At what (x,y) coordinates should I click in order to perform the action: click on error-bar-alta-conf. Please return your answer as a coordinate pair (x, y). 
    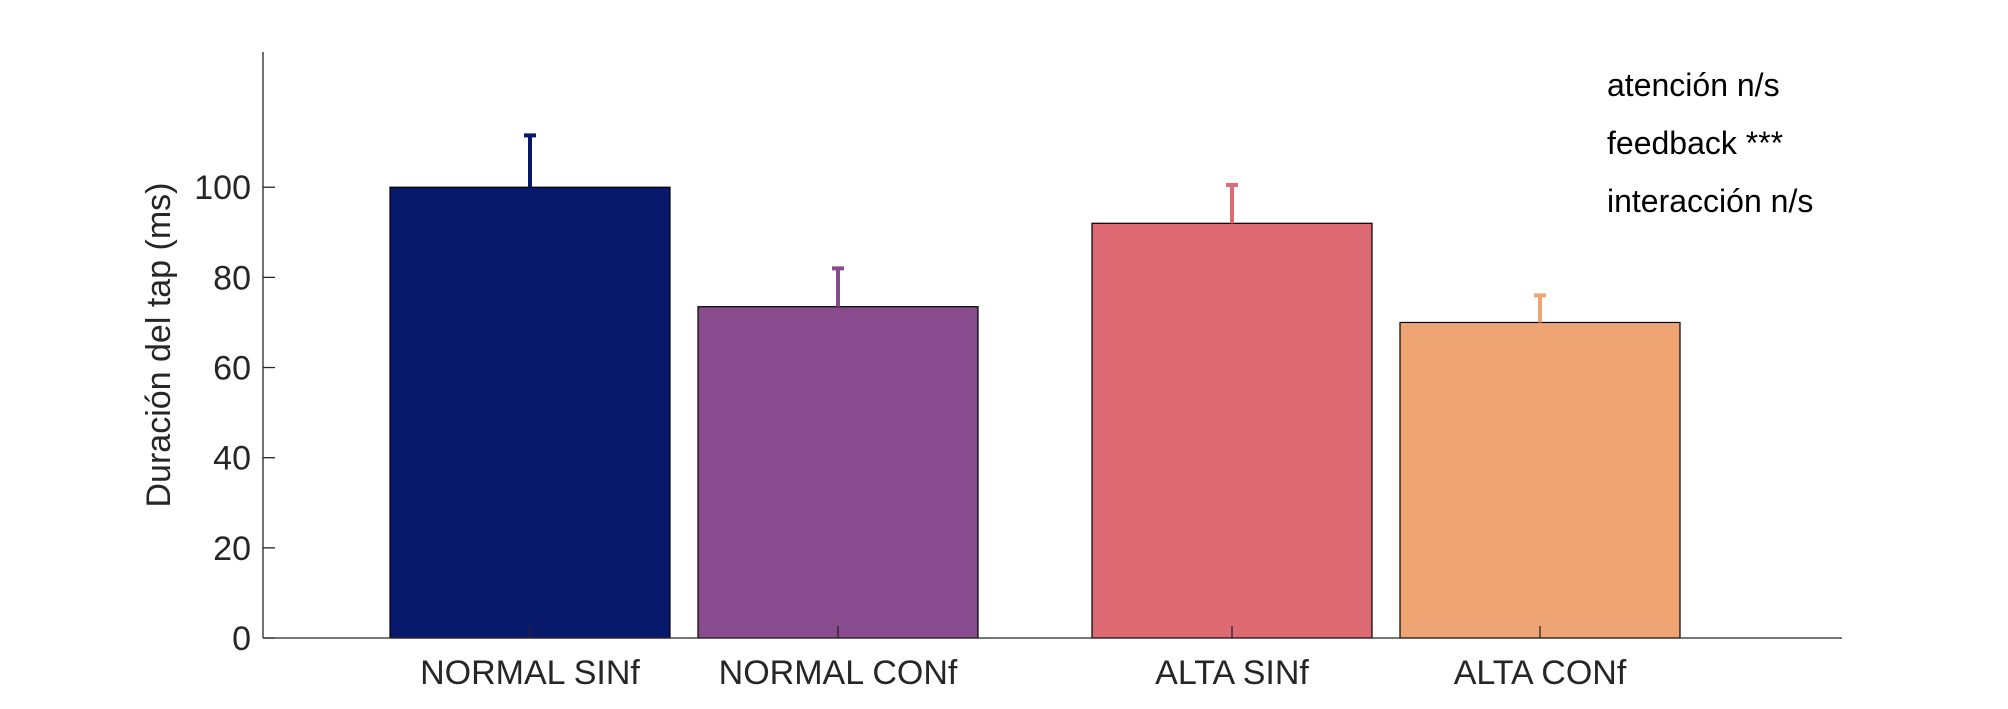
    Looking at the image, I should click on (1540, 308).